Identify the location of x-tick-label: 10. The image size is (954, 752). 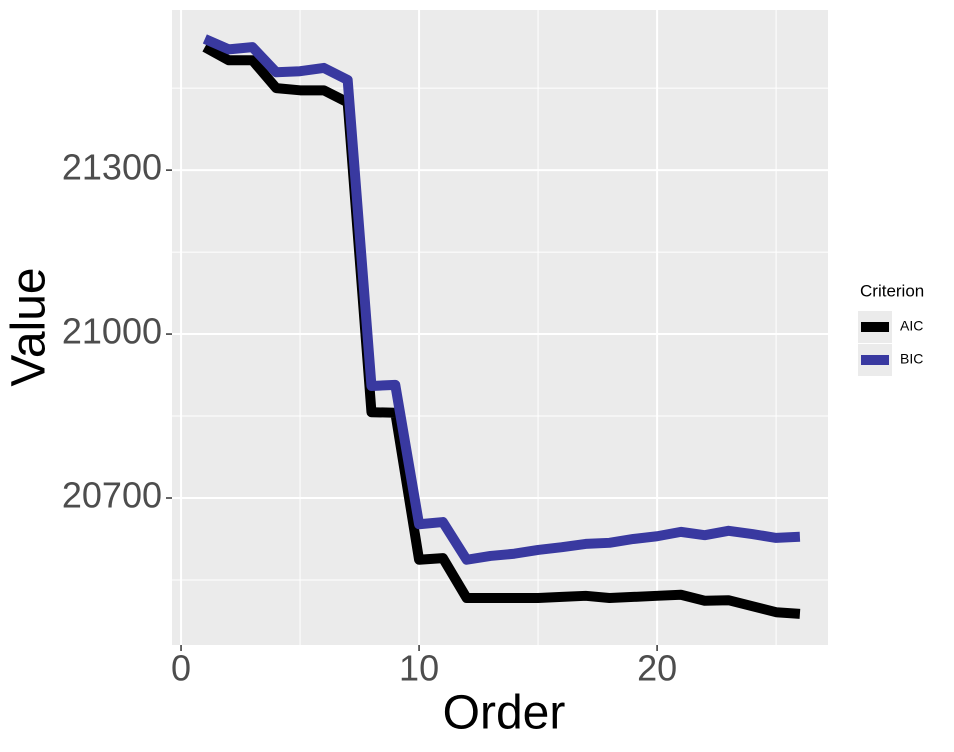
(419, 668).